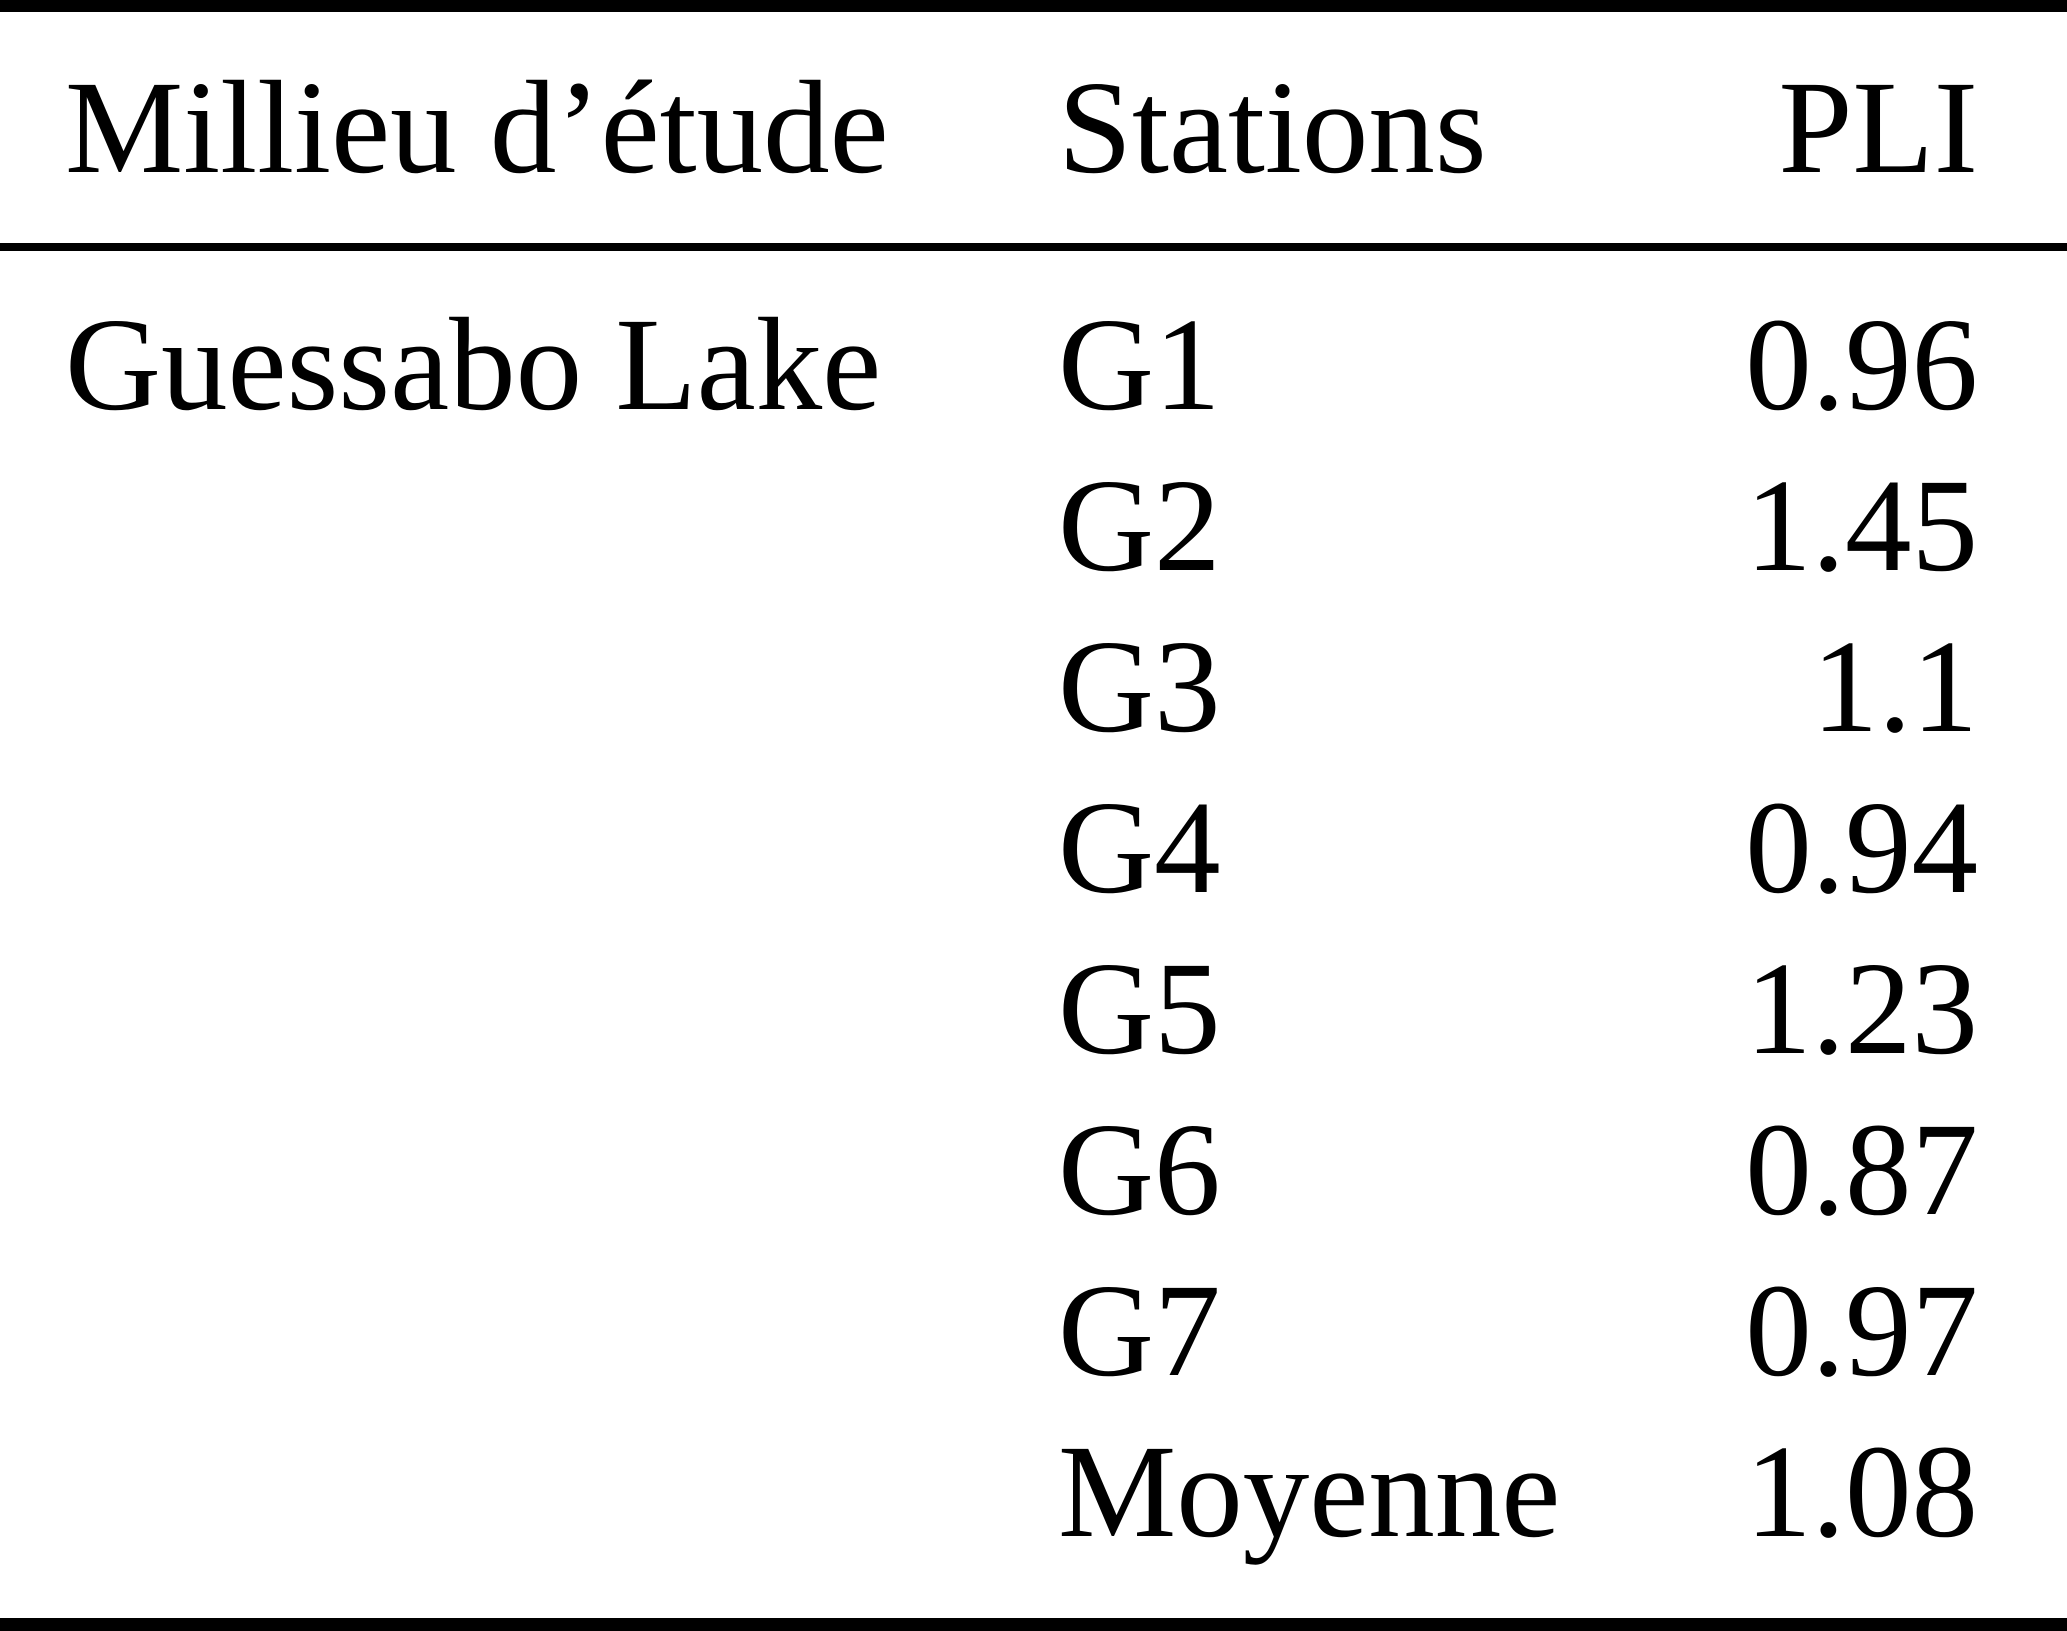 This screenshot has width=2067, height=1631. Describe the element at coordinates (473, 364) in the screenshot. I see `cell-milieu: Guessabo Lake` at that location.